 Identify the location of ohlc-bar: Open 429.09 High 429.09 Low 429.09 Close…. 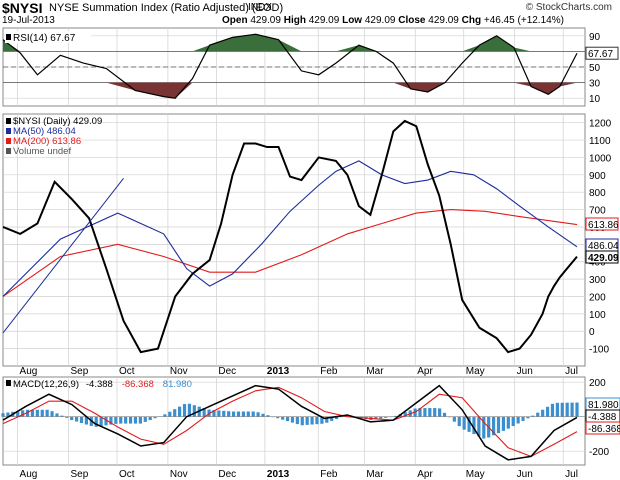
(393, 20).